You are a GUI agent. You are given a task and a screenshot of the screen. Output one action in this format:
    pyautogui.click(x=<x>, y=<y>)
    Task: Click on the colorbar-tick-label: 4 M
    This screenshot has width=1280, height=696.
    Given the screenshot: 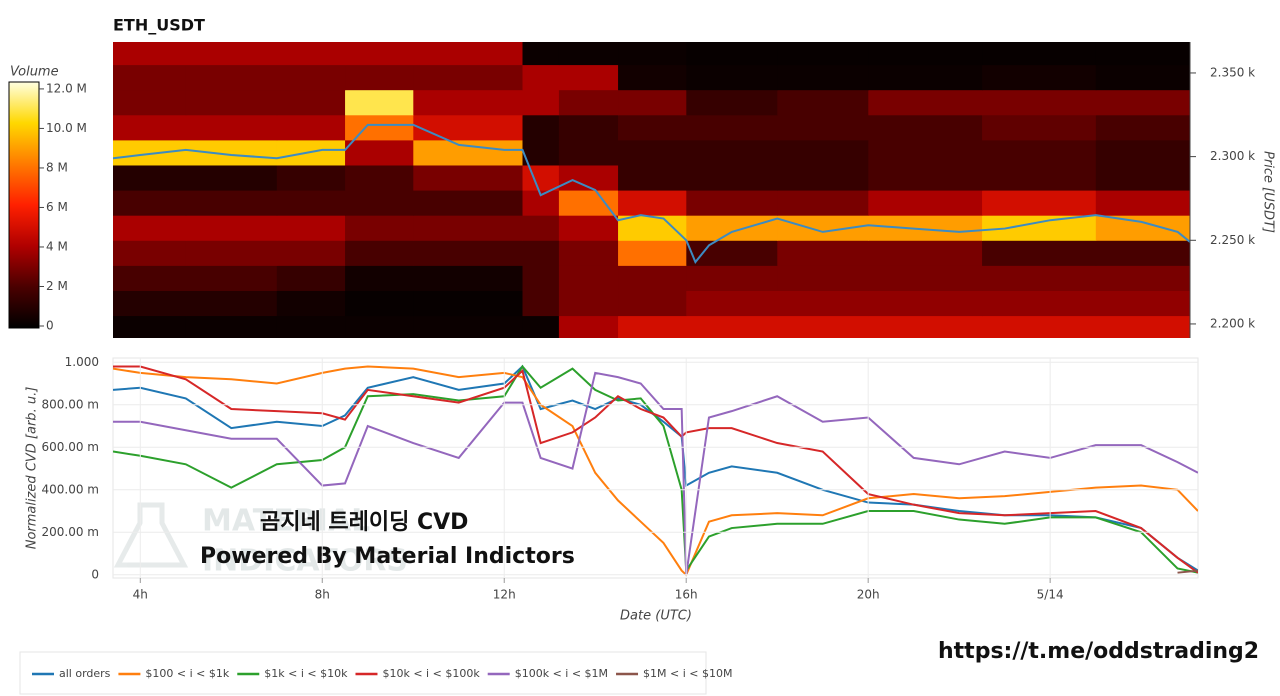 What is the action you would take?
    pyautogui.click(x=57, y=246)
    